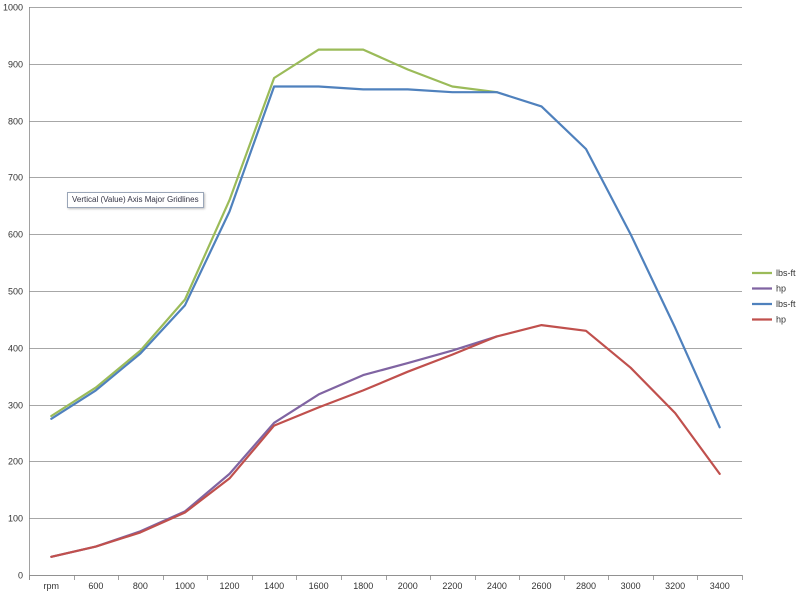  What do you see at coordinates (774, 296) in the screenshot?
I see `legend: lbs-ft hp lbs-ft hp` at bounding box center [774, 296].